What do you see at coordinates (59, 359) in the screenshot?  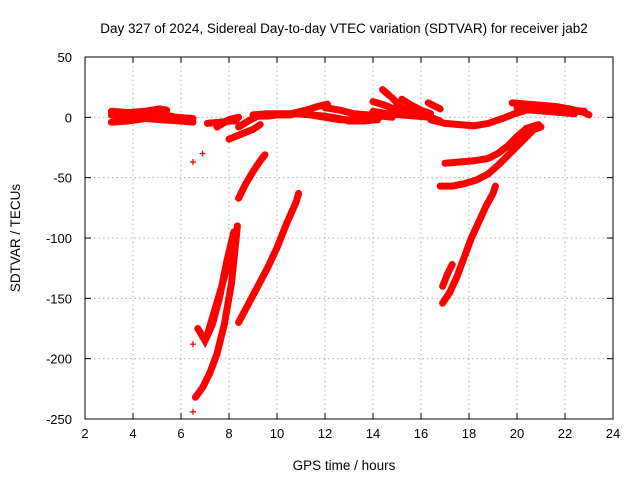 I see `y-tick-label: -200` at bounding box center [59, 359].